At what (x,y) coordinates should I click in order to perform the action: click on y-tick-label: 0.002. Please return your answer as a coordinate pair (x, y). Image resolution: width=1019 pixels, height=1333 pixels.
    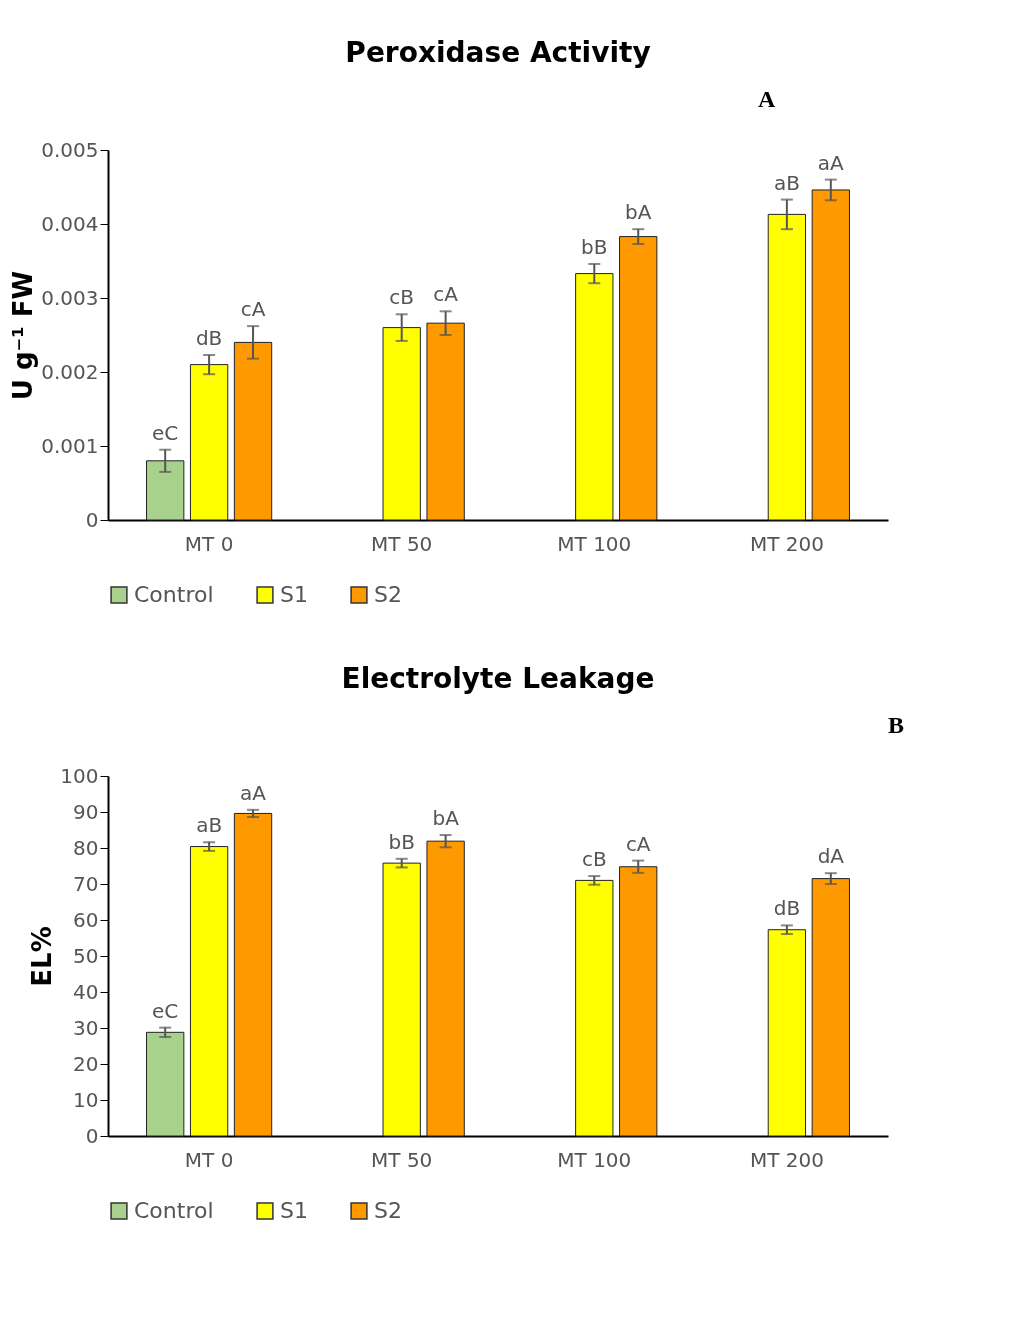
    Looking at the image, I should click on (70, 371).